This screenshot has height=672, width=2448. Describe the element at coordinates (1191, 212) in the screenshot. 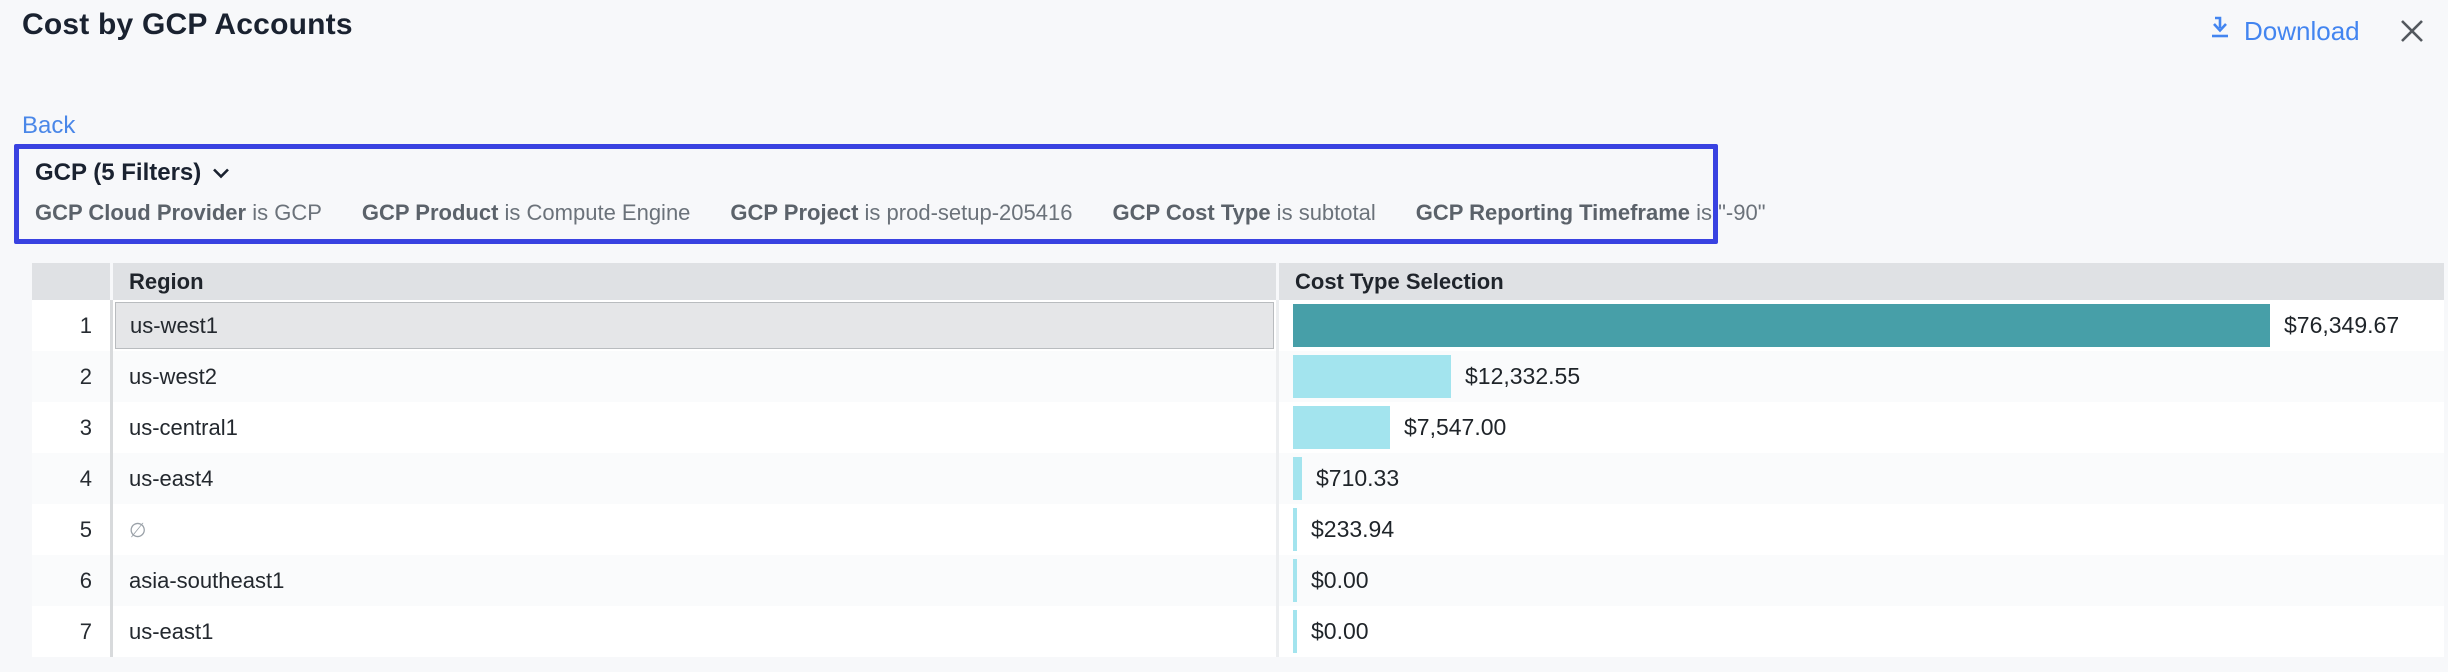

I see `filter-name: GCP Cost Type` at that location.